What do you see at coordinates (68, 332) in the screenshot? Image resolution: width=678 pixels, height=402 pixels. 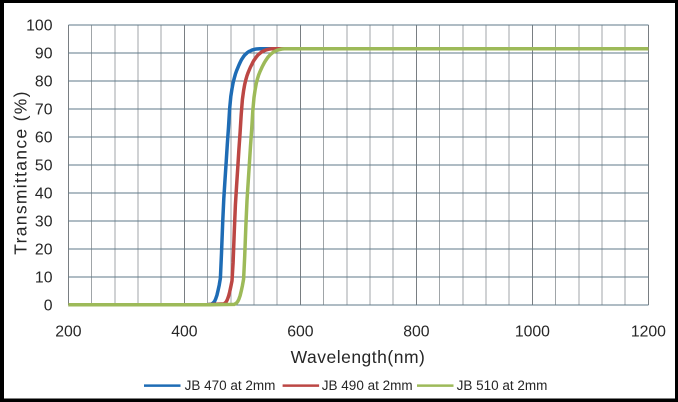 I see `svg-text: 200` at bounding box center [68, 332].